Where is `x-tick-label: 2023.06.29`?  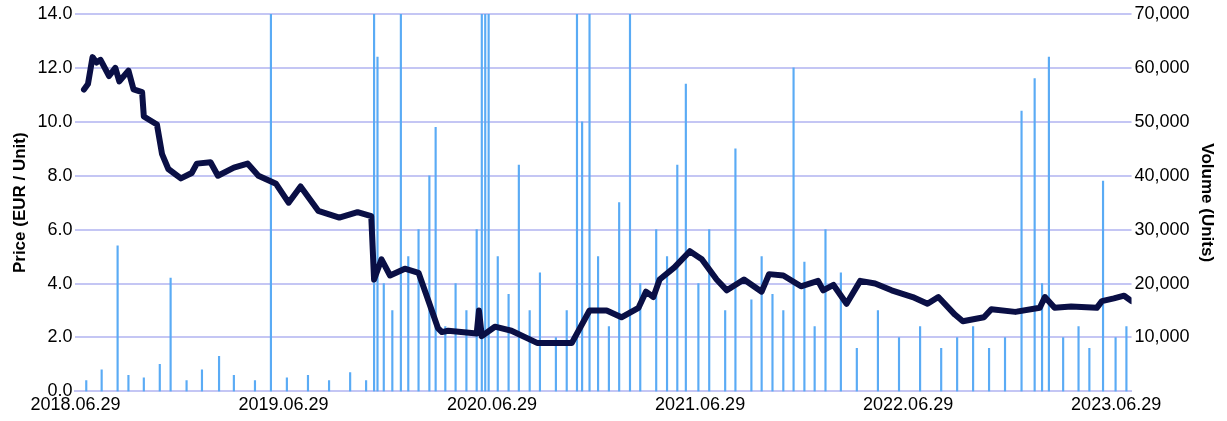 x-tick-label: 2023.06.29 is located at coordinates (1116, 404).